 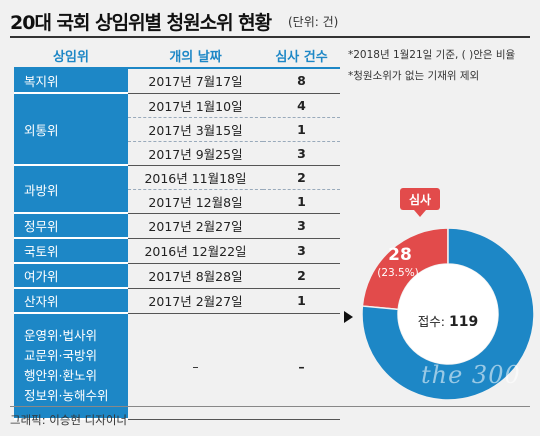 I want to click on committee-name: 복지위, so click(x=41, y=81).